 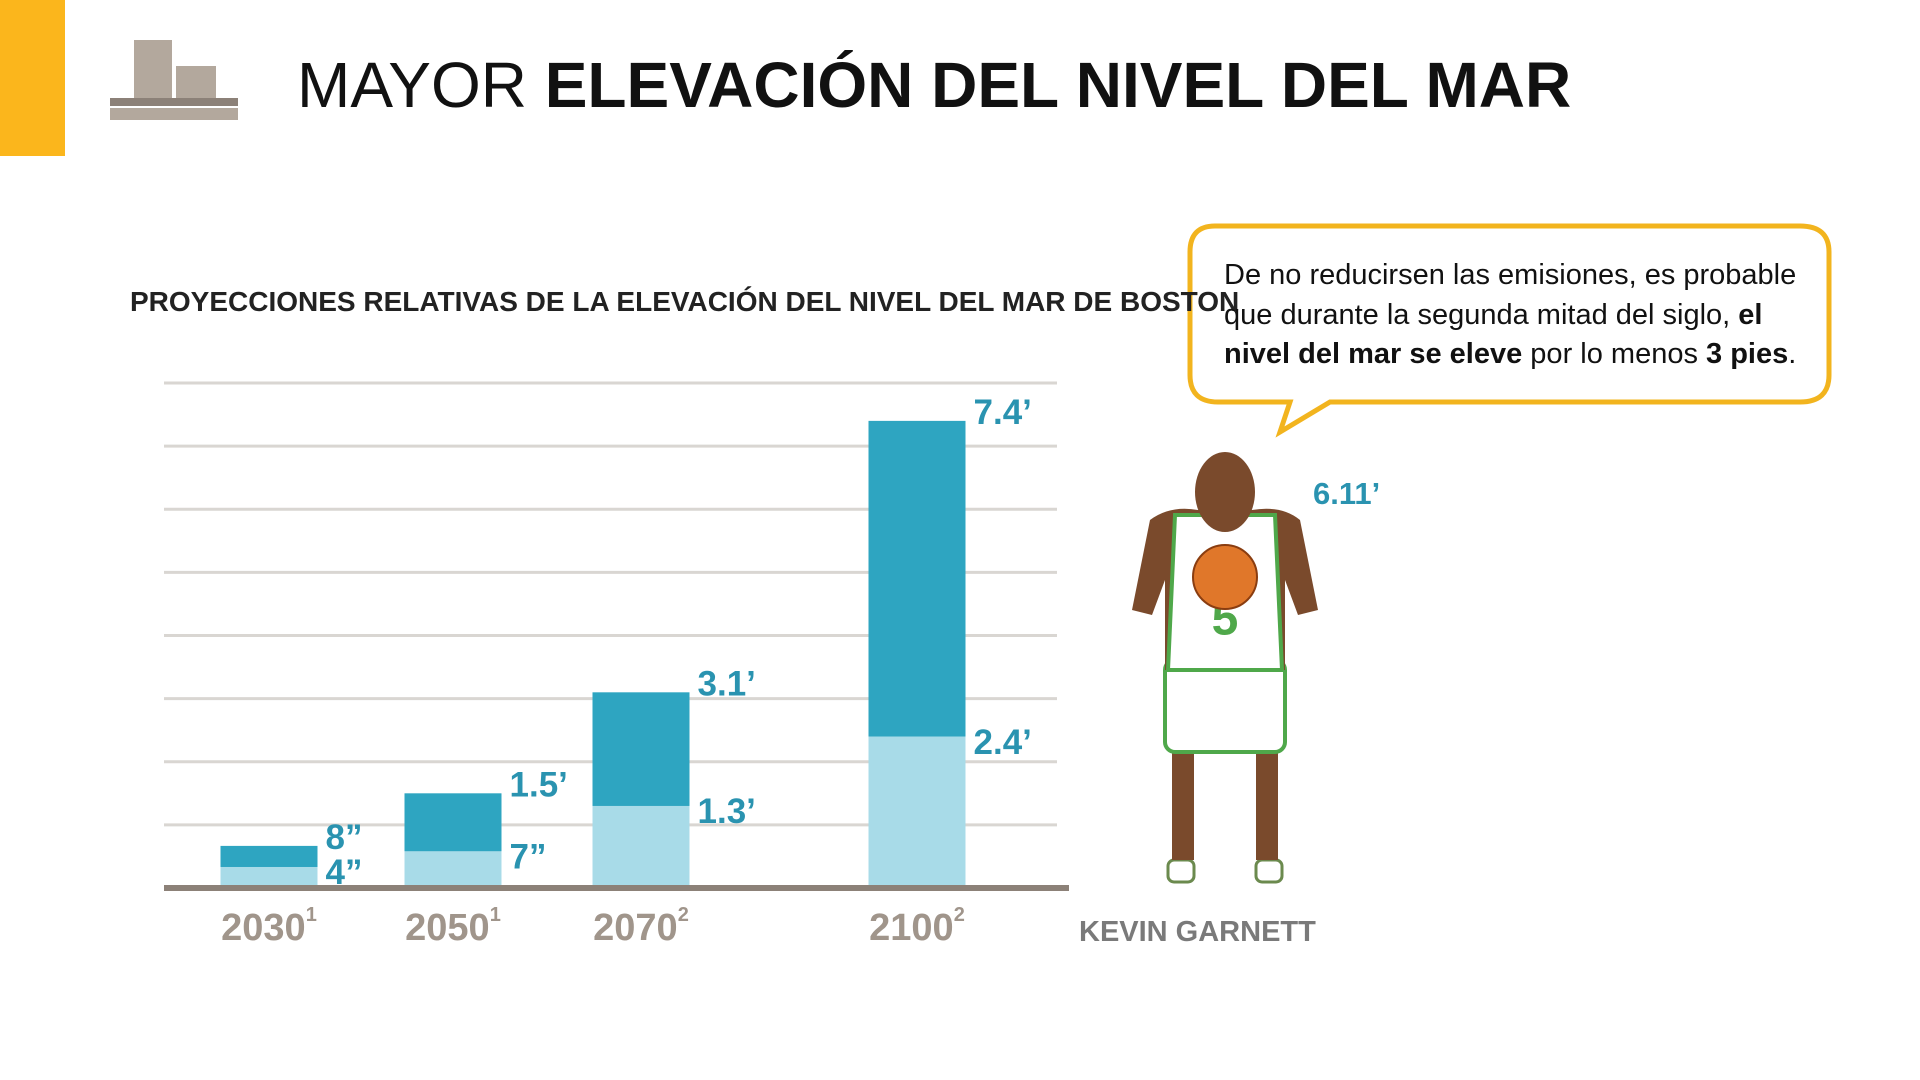 What do you see at coordinates (1058, 85) in the screenshot?
I see `title-bold: ELEVACIÓN DEL NIVEL DEL MAR` at bounding box center [1058, 85].